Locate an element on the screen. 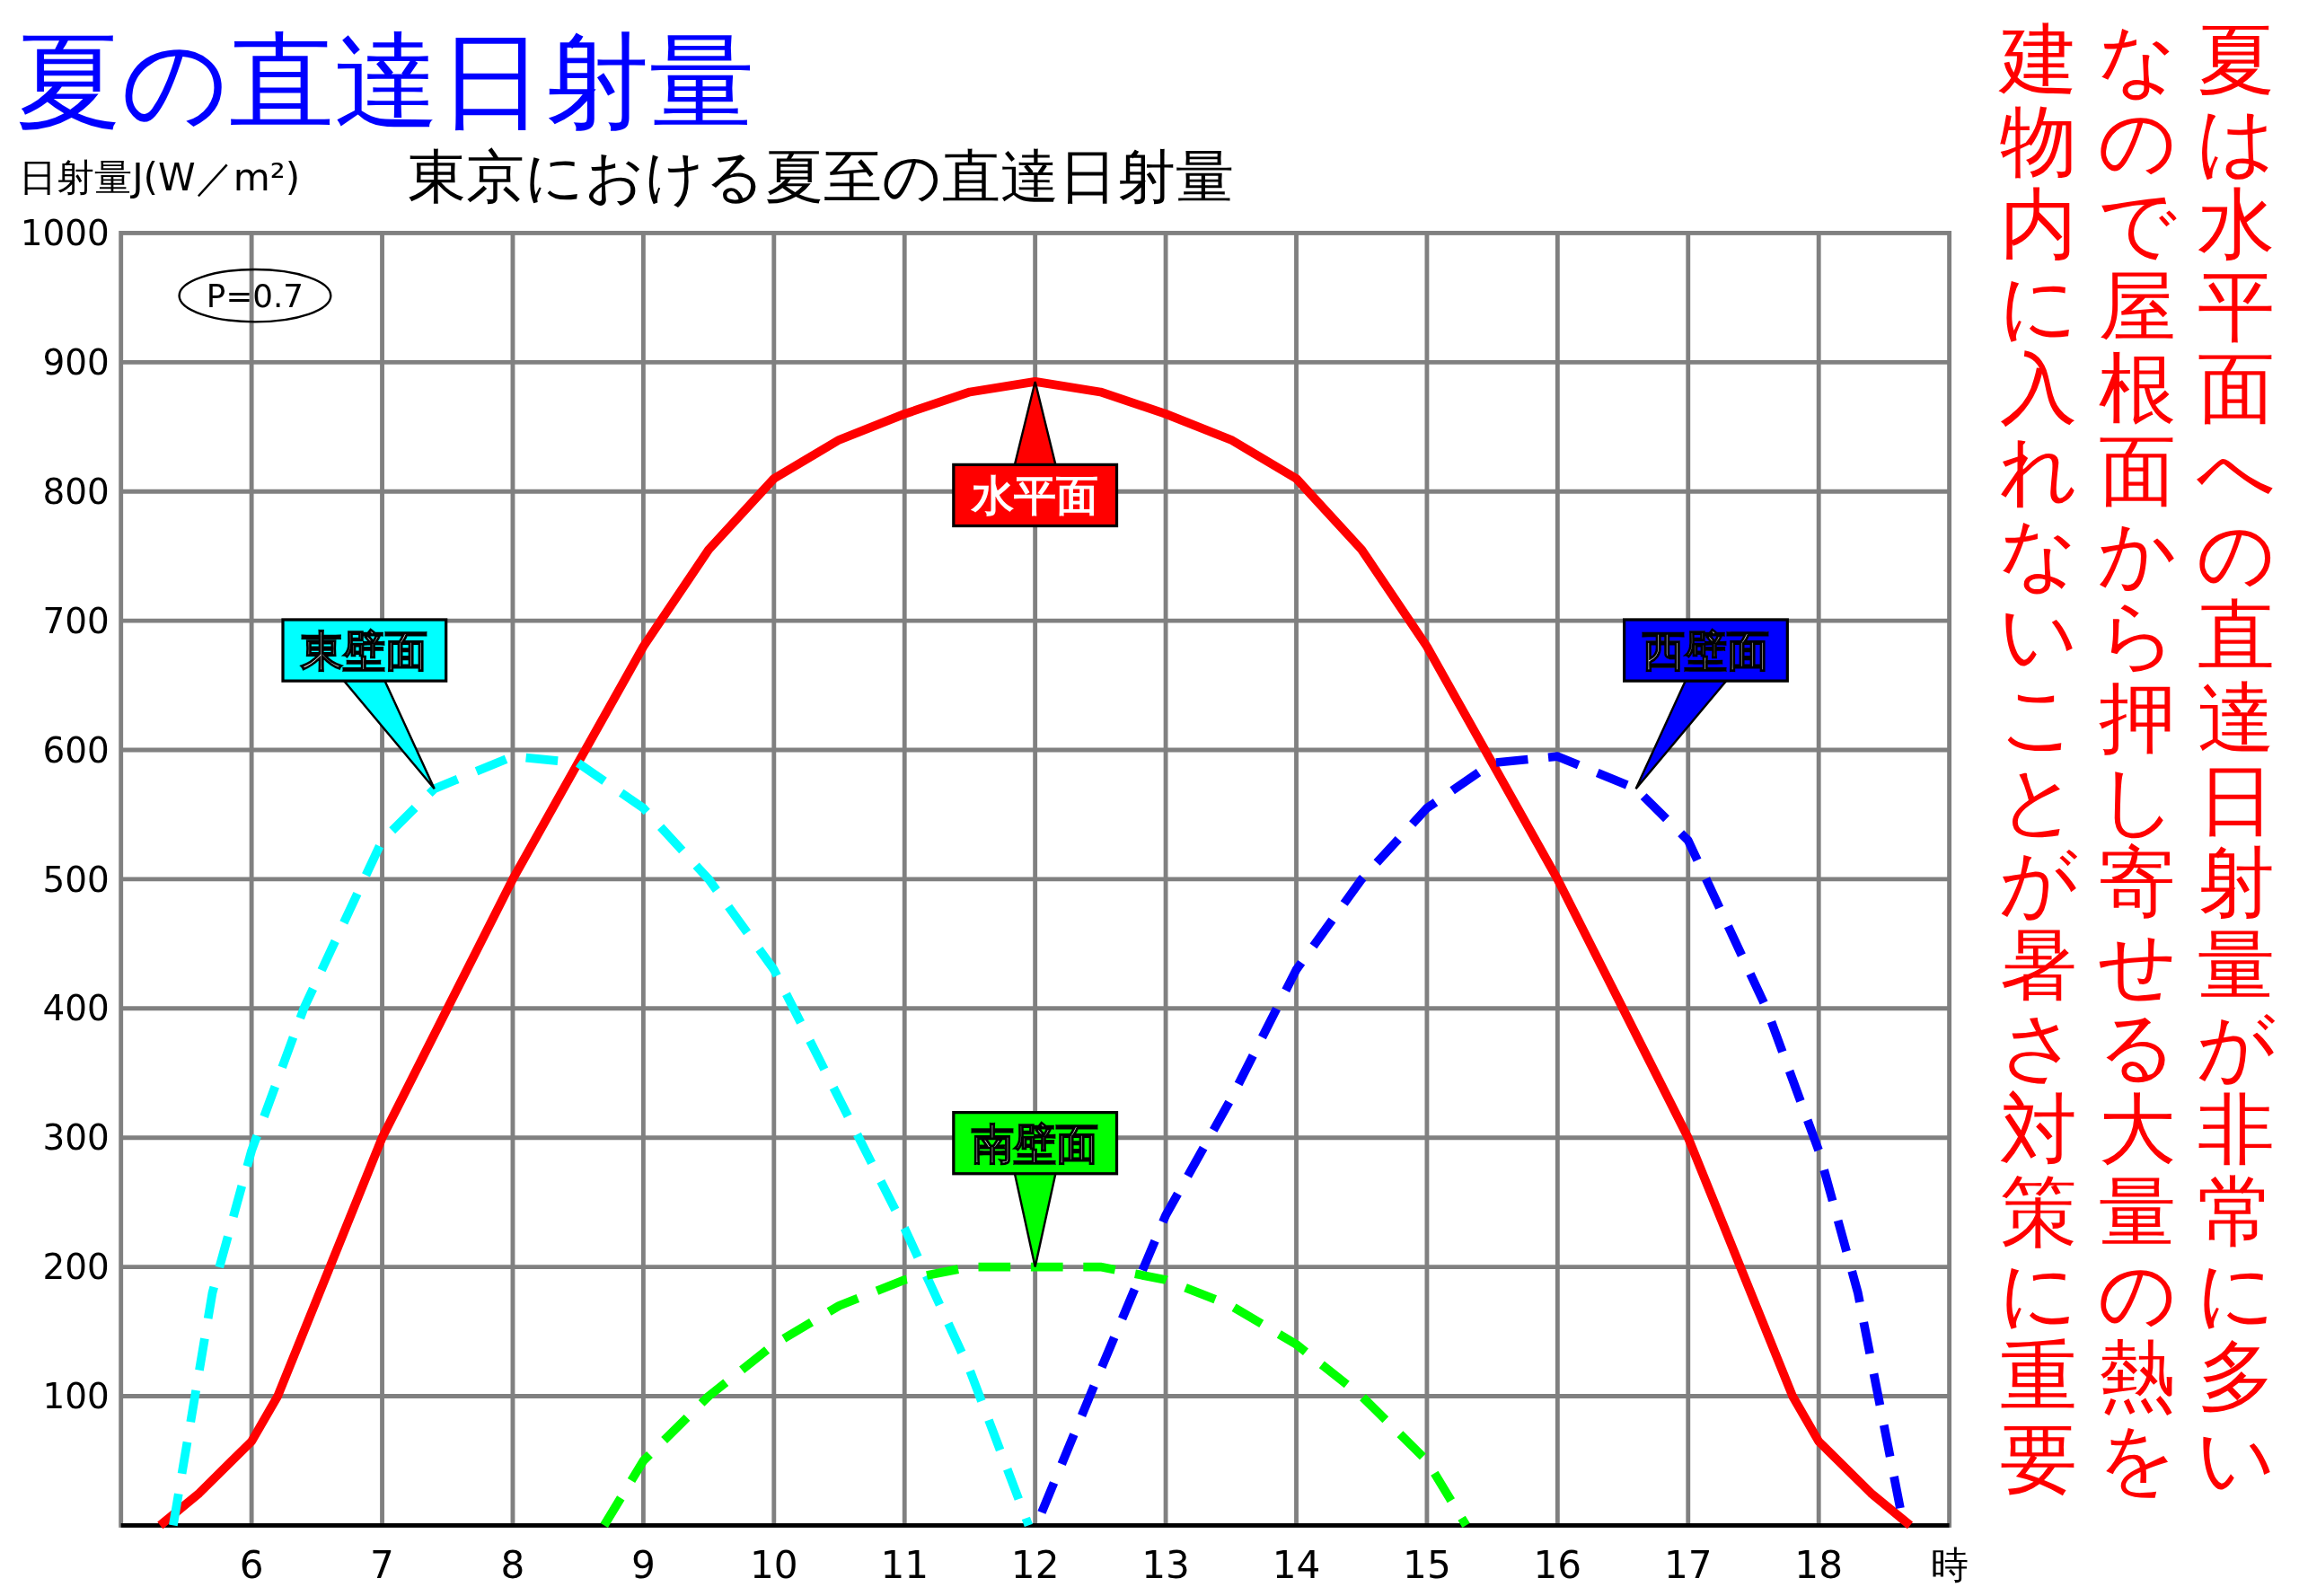 This screenshot has width=2299, height=1596. y-tick-label: 700 is located at coordinates (76, 620).